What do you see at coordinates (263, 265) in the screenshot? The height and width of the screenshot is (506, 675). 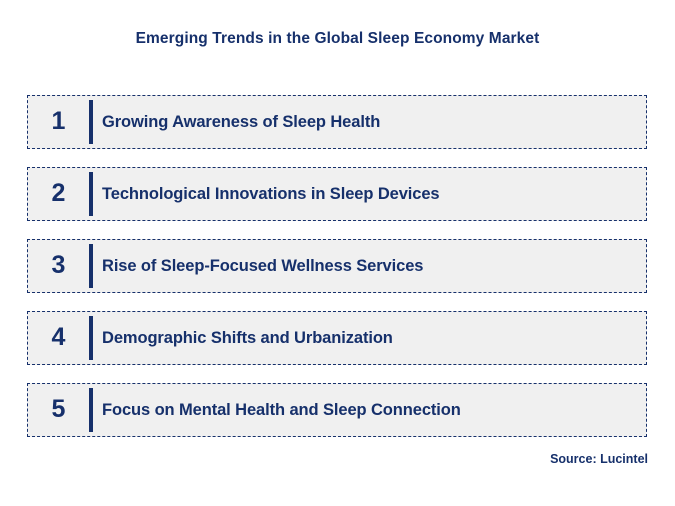 I see `trend-label: Rise of Sleep-Focused Wellness Services` at bounding box center [263, 265].